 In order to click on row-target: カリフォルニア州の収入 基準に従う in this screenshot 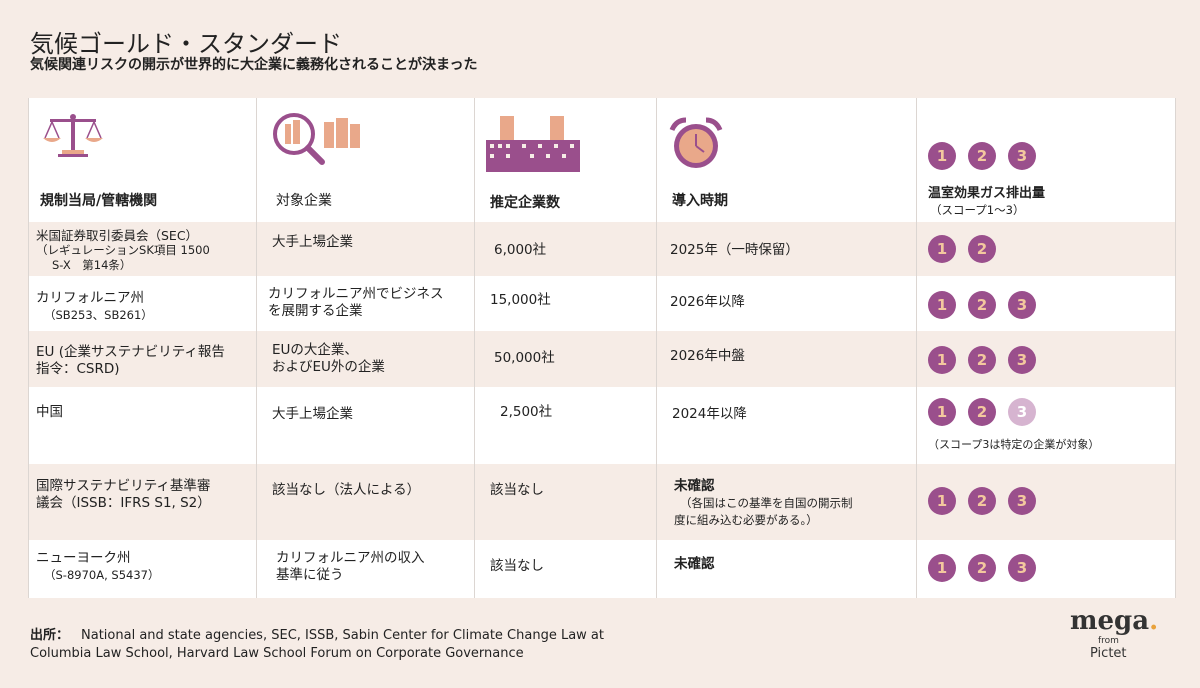, I will do `click(350, 567)`.